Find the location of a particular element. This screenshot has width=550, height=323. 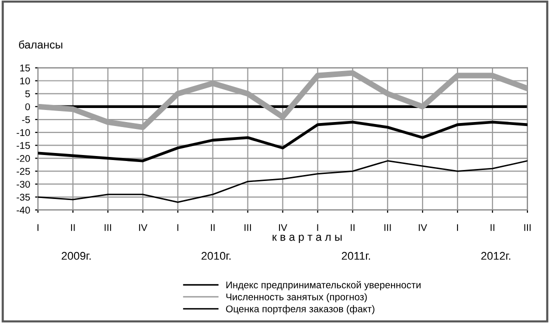

x-axis-title: к в а р т а л ы is located at coordinates (307, 239).